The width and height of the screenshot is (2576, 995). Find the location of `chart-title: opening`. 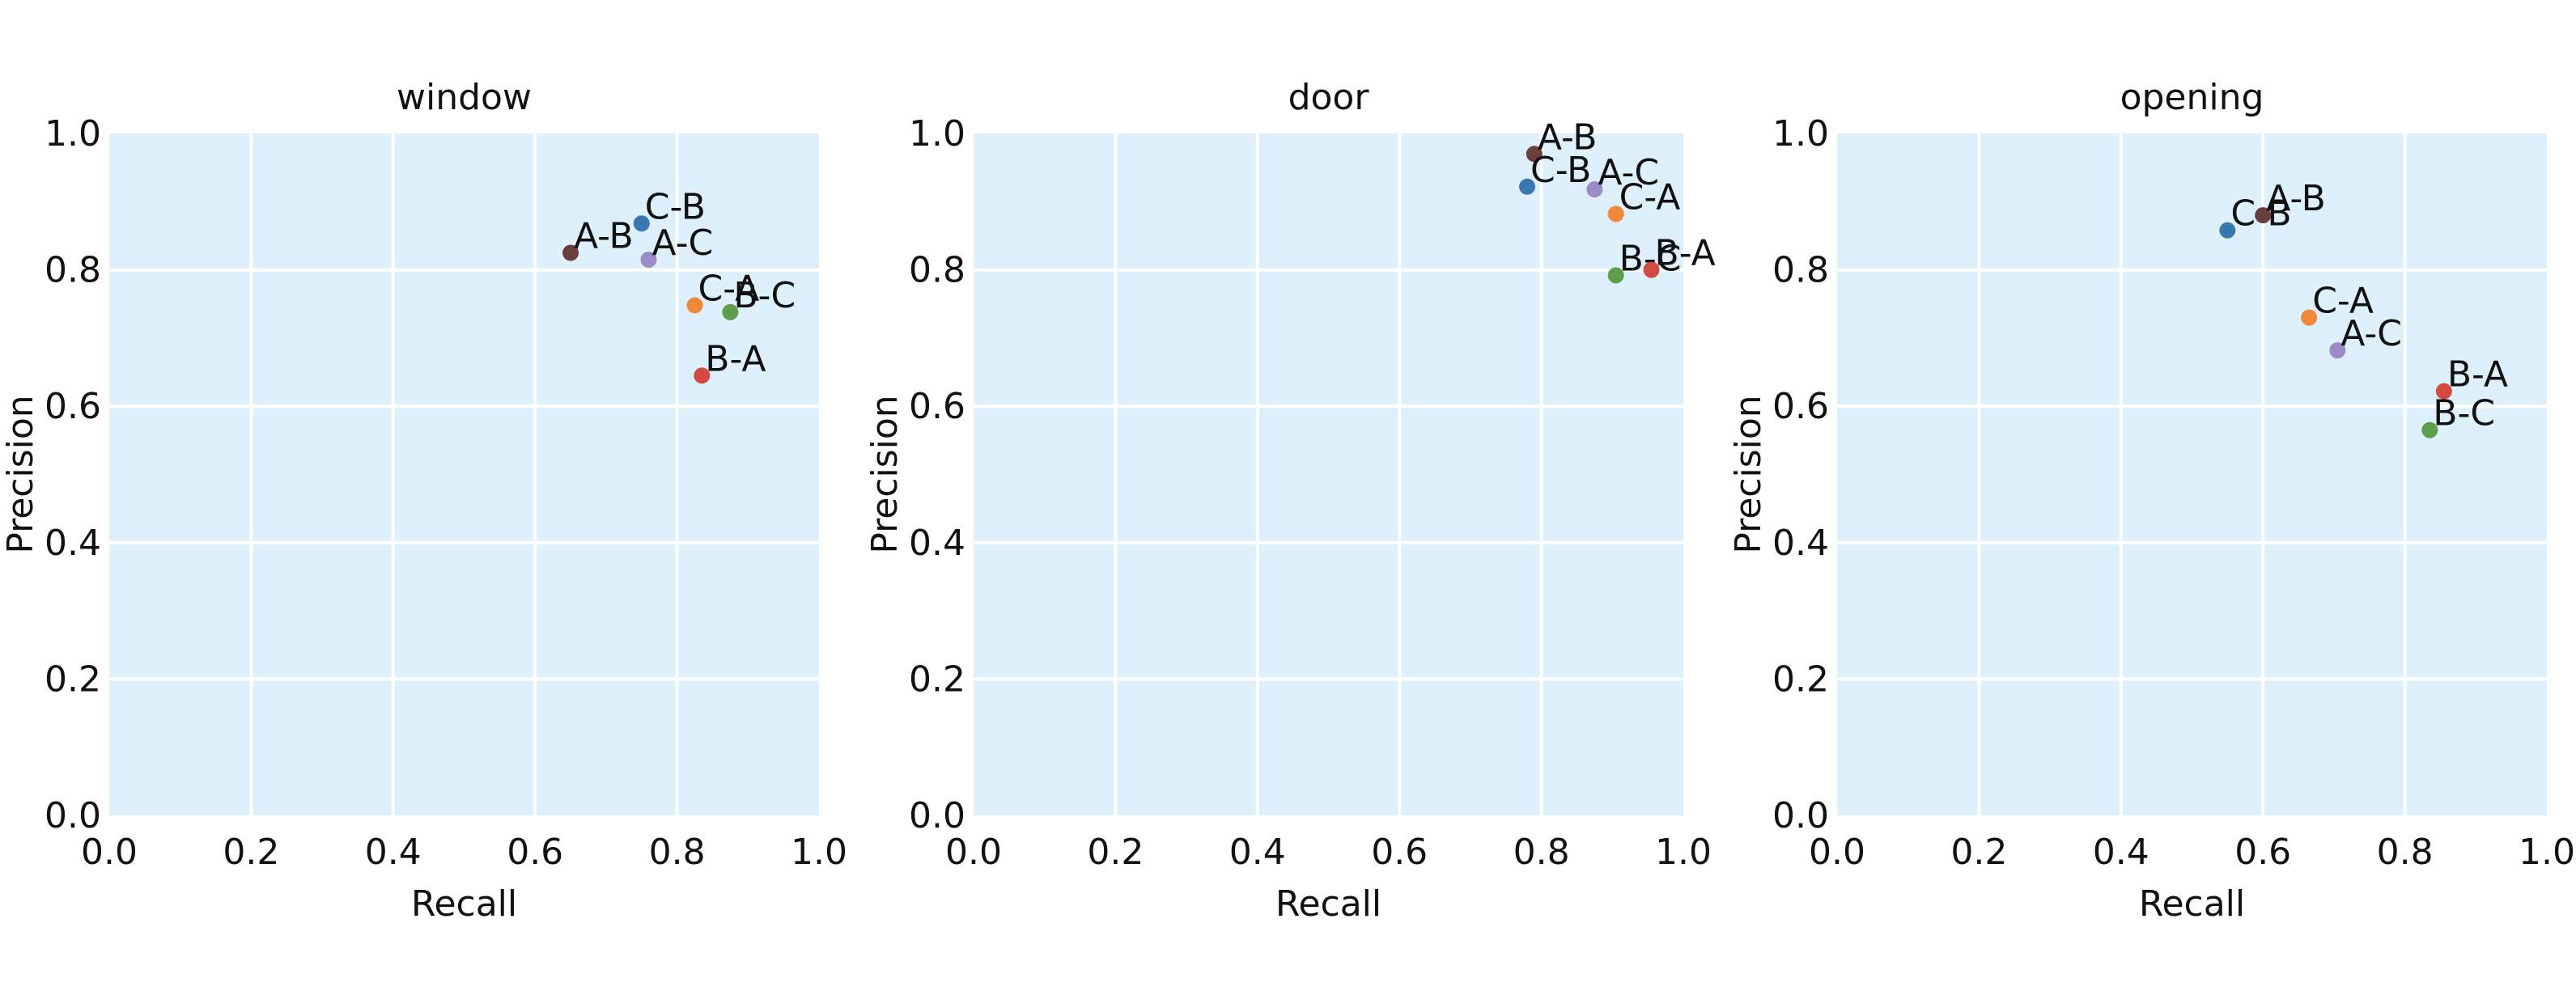

chart-title: opening is located at coordinates (2192, 97).